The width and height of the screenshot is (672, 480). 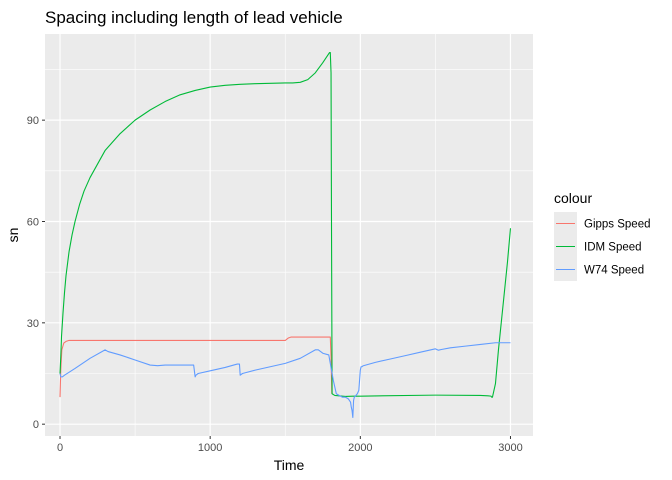 I want to click on legend-label-gipps-speed: Gipps Speed, so click(x=617, y=225).